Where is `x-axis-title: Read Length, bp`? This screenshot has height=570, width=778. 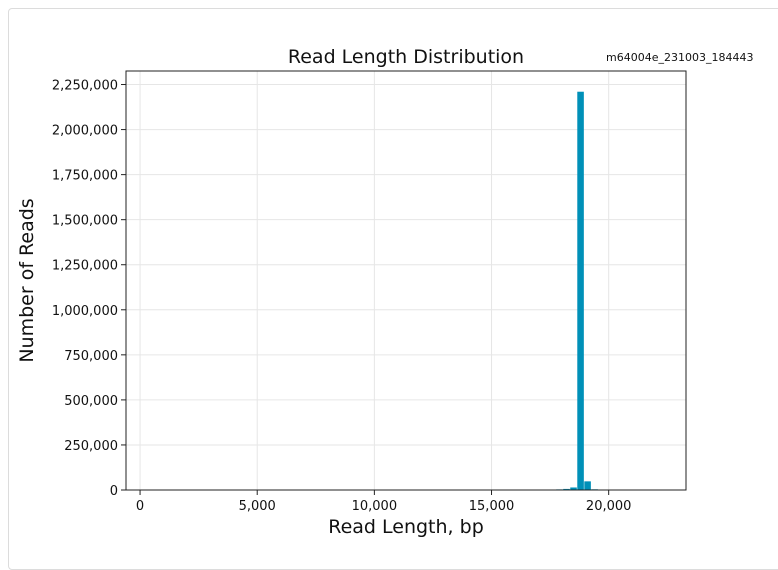
x-axis-title: Read Length, bp is located at coordinates (406, 527).